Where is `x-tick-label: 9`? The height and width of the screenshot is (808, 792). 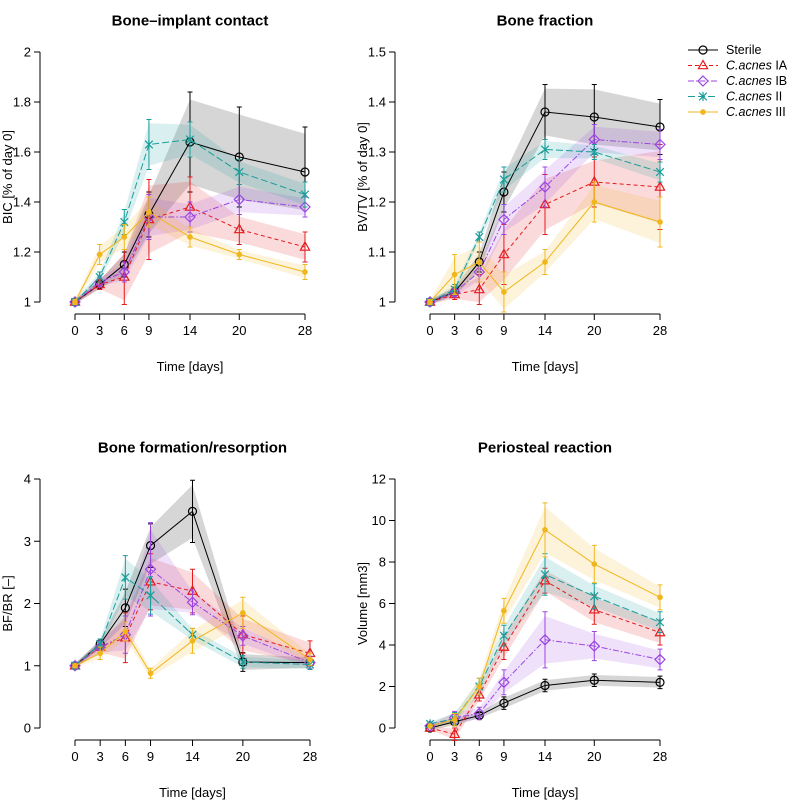
x-tick-label: 9 is located at coordinates (503, 756).